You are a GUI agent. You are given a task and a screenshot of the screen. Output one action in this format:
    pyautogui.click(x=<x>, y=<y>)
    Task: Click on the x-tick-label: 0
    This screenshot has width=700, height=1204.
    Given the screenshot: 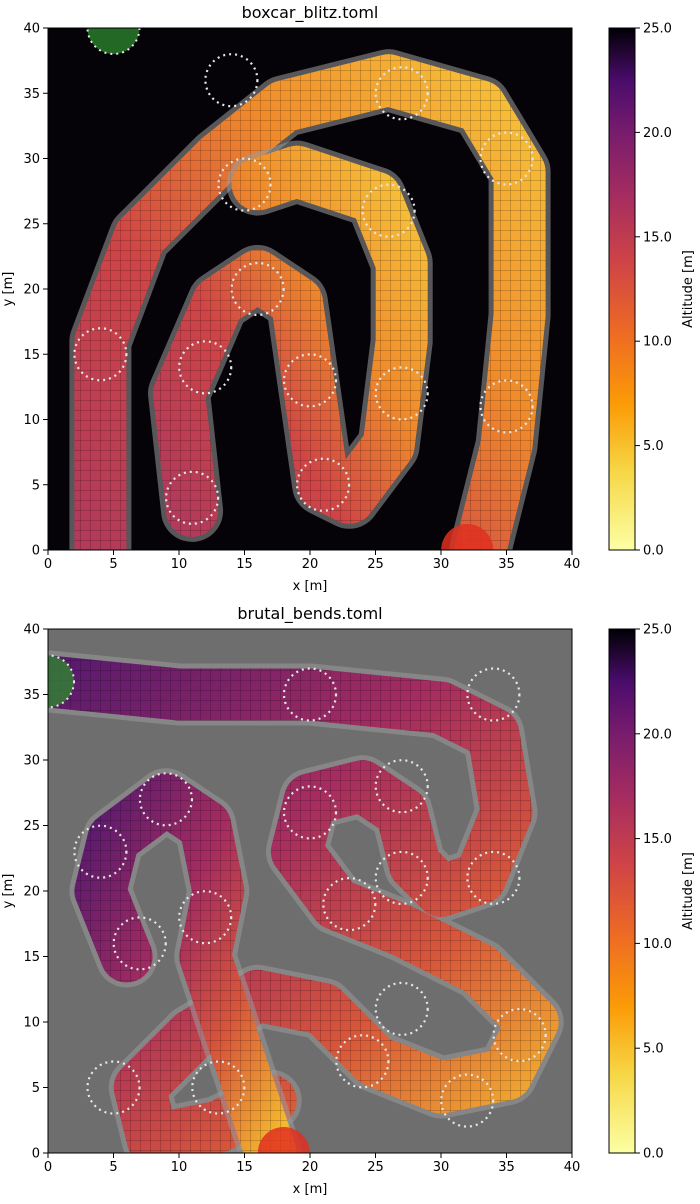 What is the action you would take?
    pyautogui.click(x=48, y=1167)
    